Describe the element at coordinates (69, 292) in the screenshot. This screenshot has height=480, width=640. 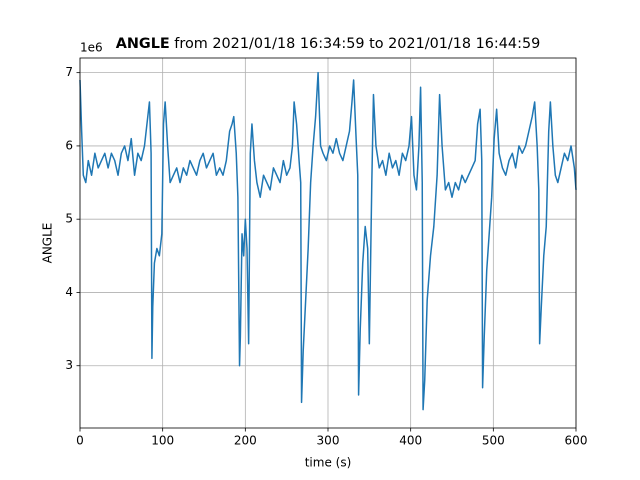
I see `y-tick-label: 4` at that location.